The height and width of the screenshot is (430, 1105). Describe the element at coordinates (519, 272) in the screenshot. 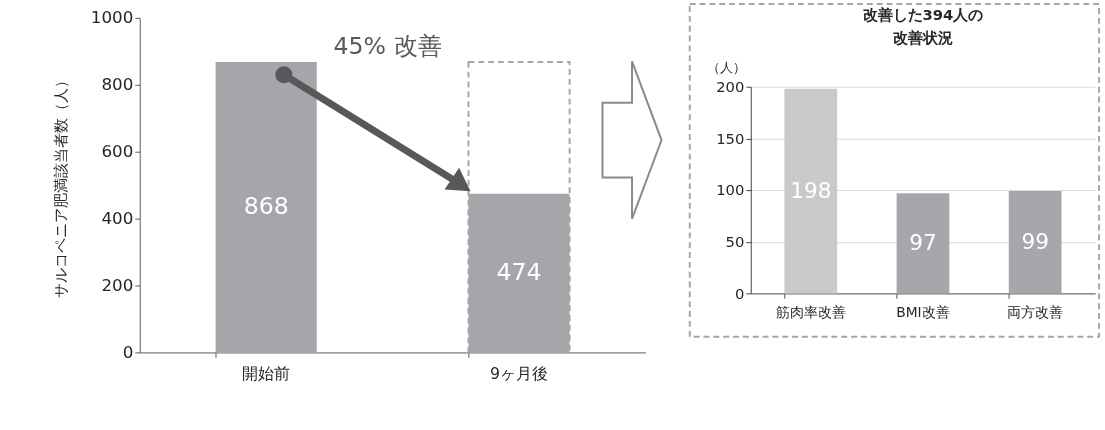

I see `data-label: 474` at that location.